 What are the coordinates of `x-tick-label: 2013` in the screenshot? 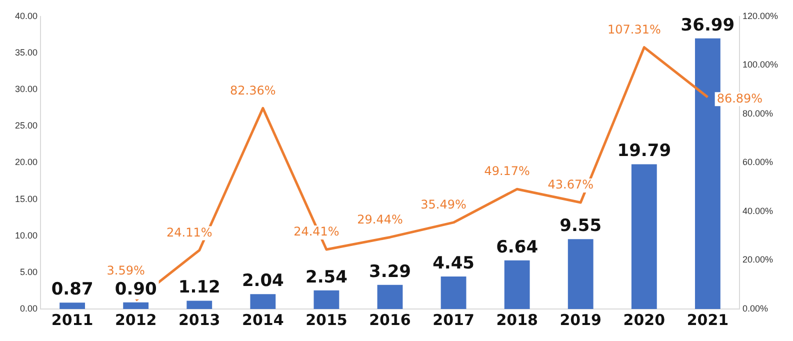 It's located at (199, 319).